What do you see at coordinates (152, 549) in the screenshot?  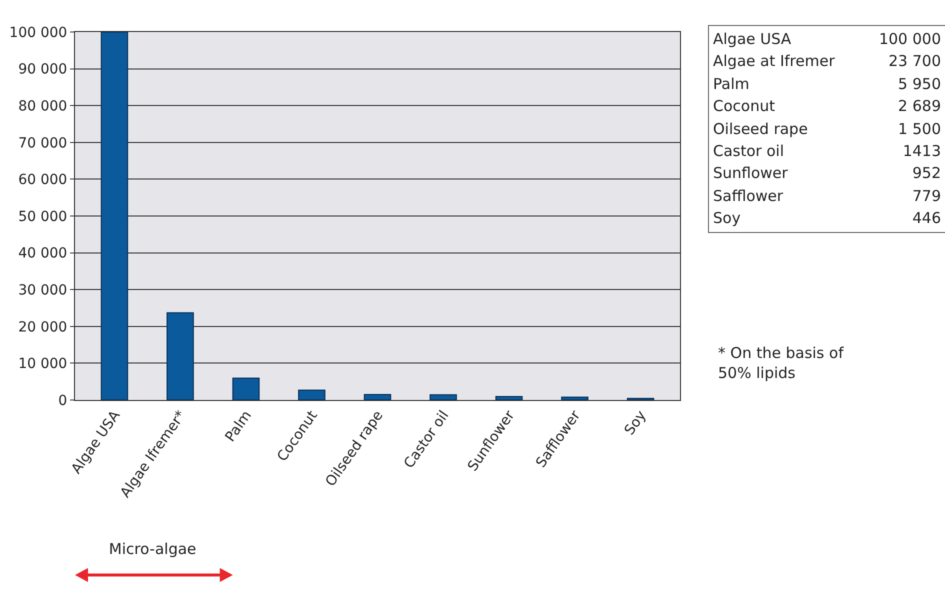 I see `text: Micro-algae` at bounding box center [152, 549].